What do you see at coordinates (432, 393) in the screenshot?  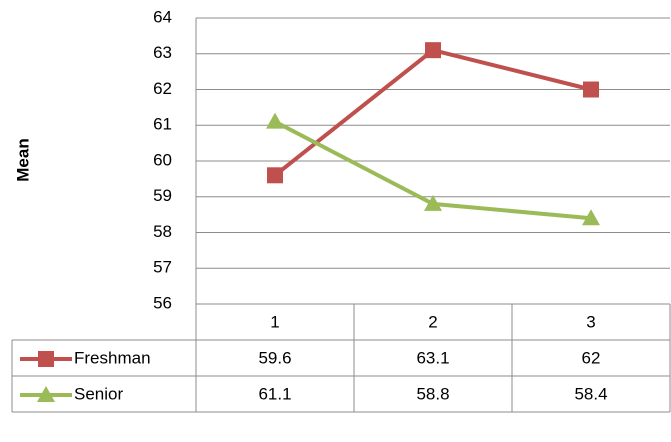 I see `table-value: 58.8` at bounding box center [432, 393].